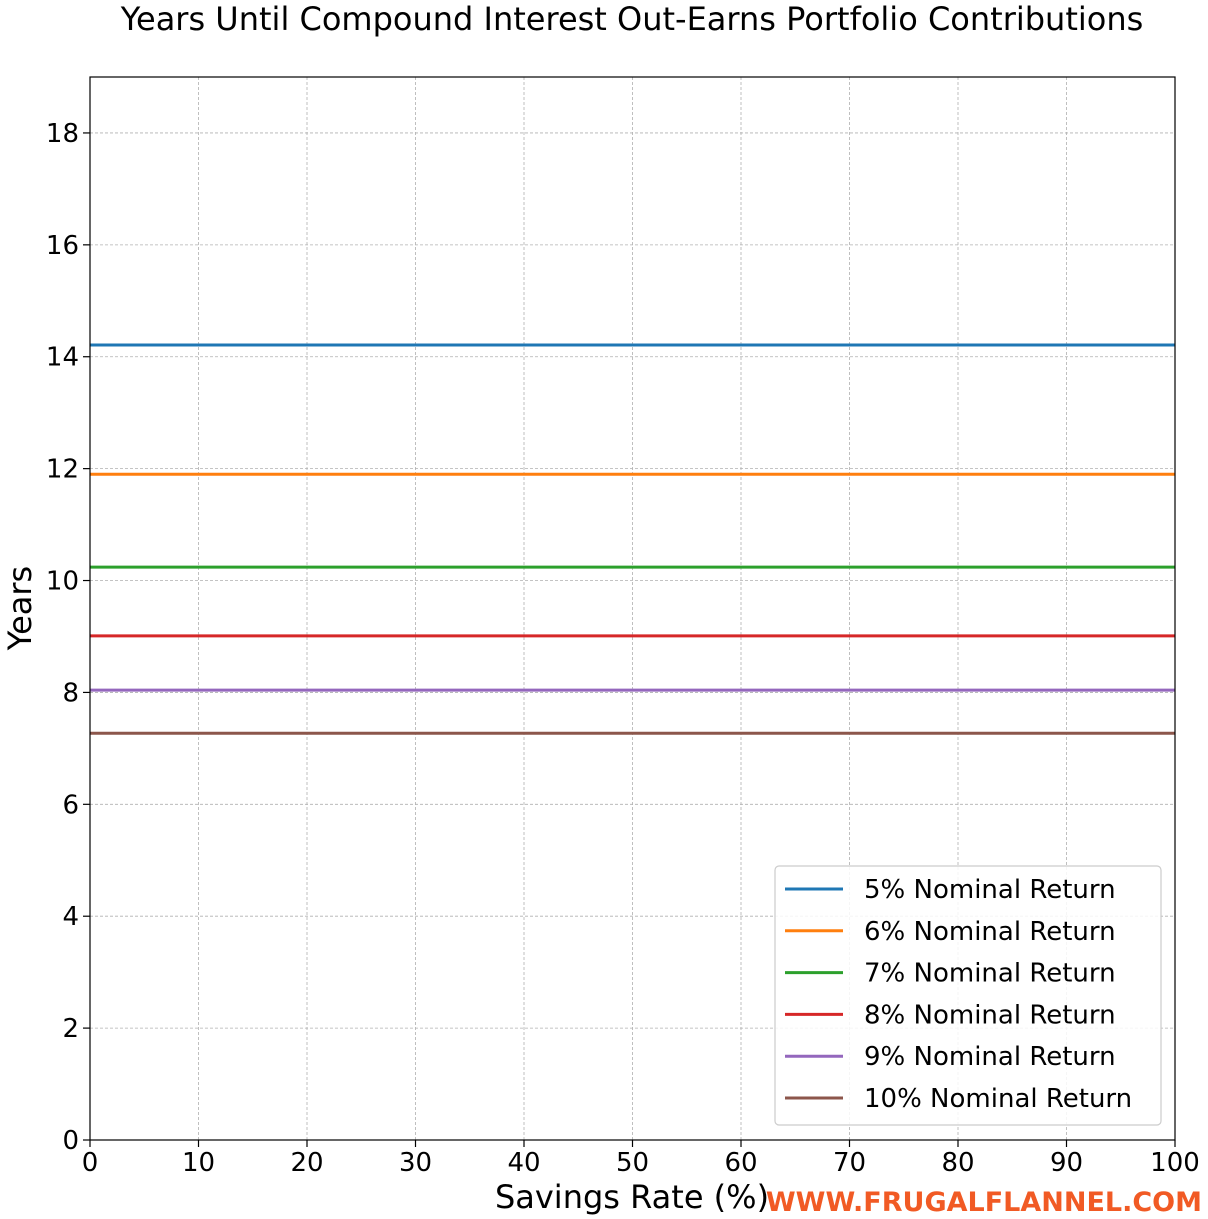 This screenshot has width=1208, height=1219. What do you see at coordinates (62, 246) in the screenshot?
I see `y-tick-label: 16` at bounding box center [62, 246].